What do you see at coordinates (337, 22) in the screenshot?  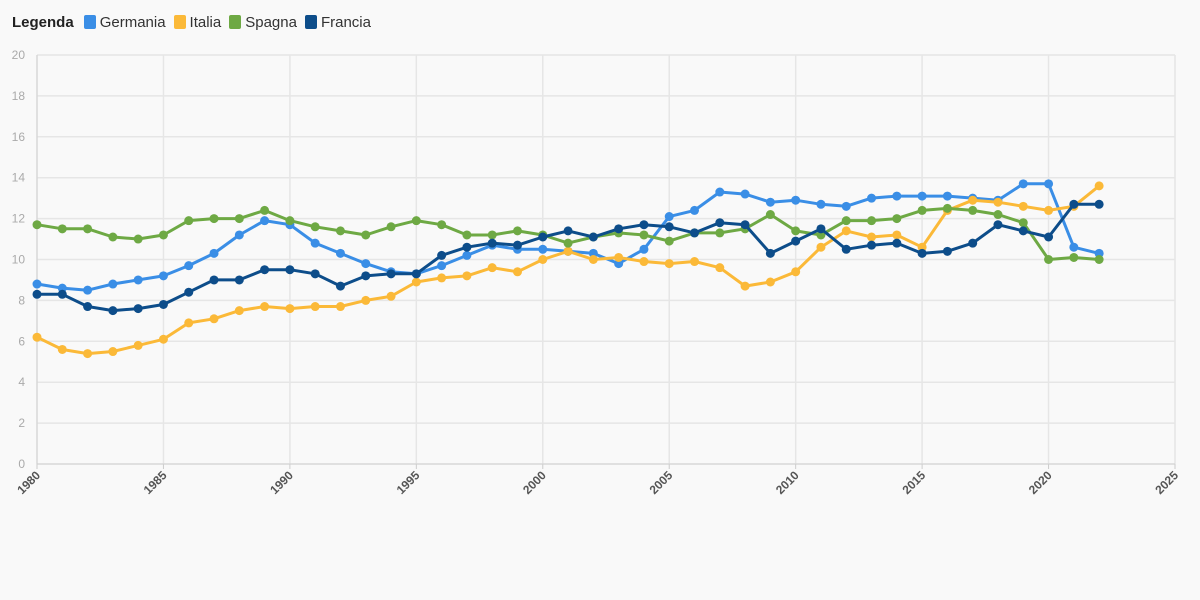 I see `legend-item-francia: Francia` at bounding box center [337, 22].